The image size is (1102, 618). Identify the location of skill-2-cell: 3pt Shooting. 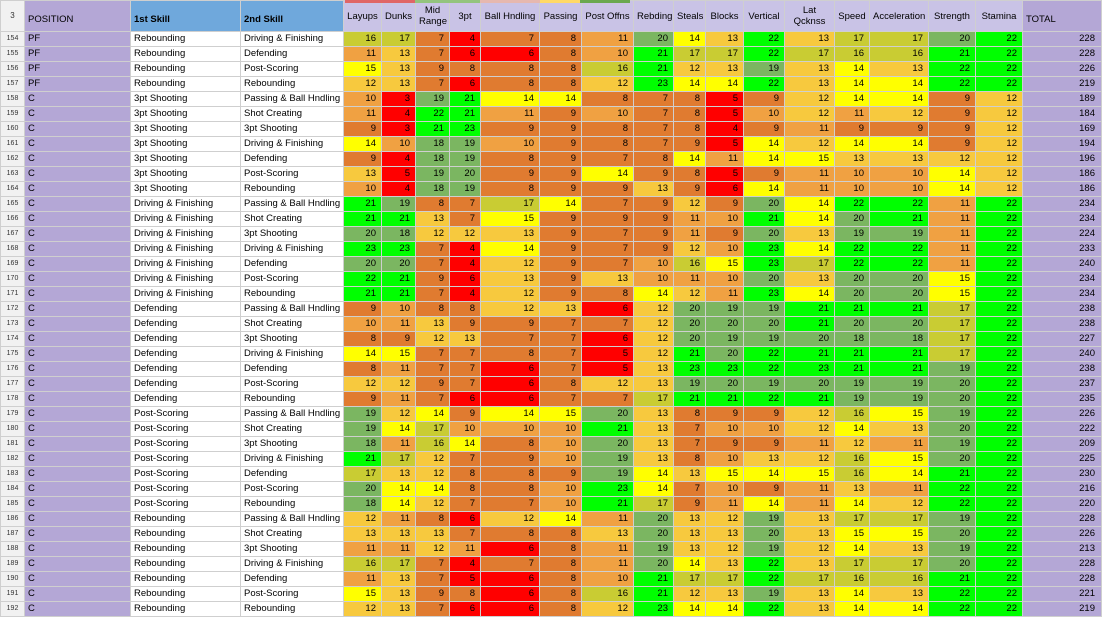
(292, 339).